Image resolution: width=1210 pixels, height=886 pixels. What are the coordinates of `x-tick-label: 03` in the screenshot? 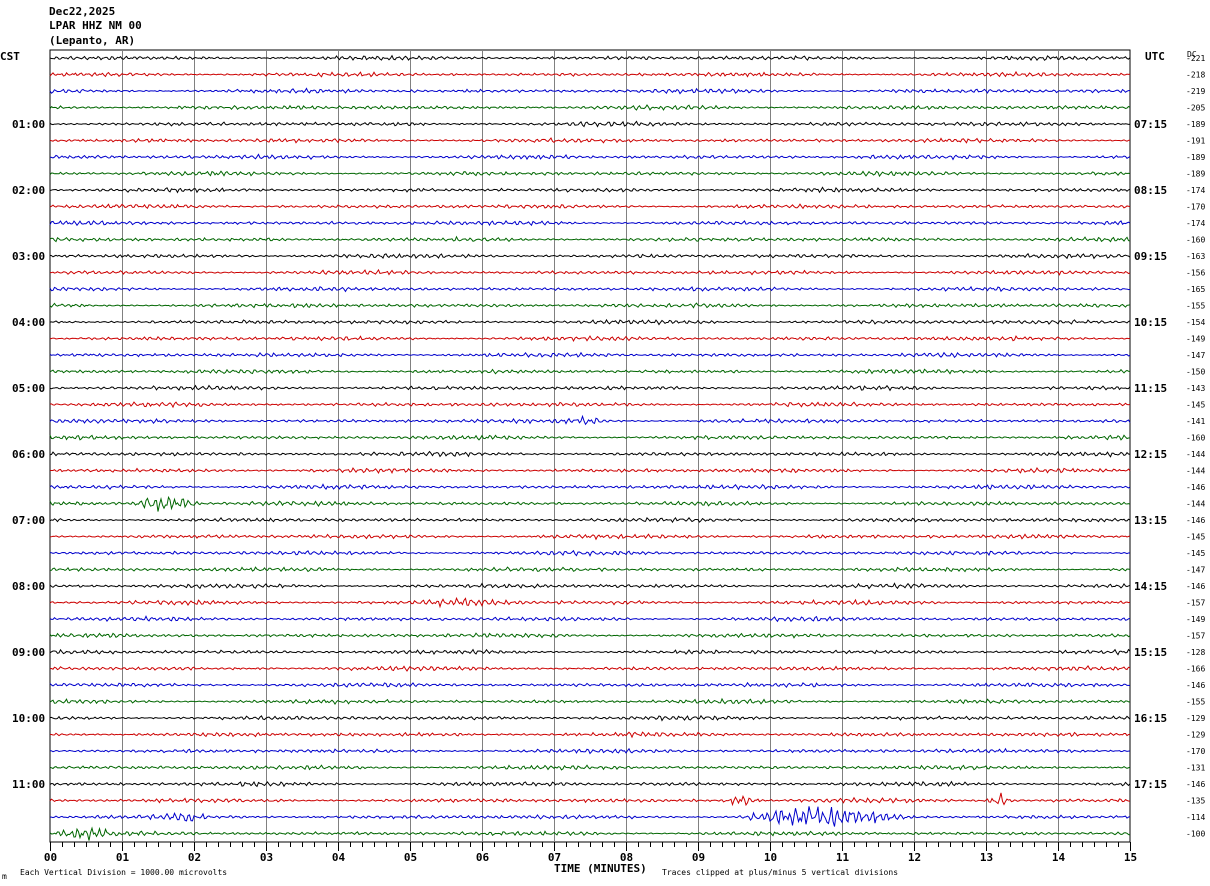 It's located at (266, 857).